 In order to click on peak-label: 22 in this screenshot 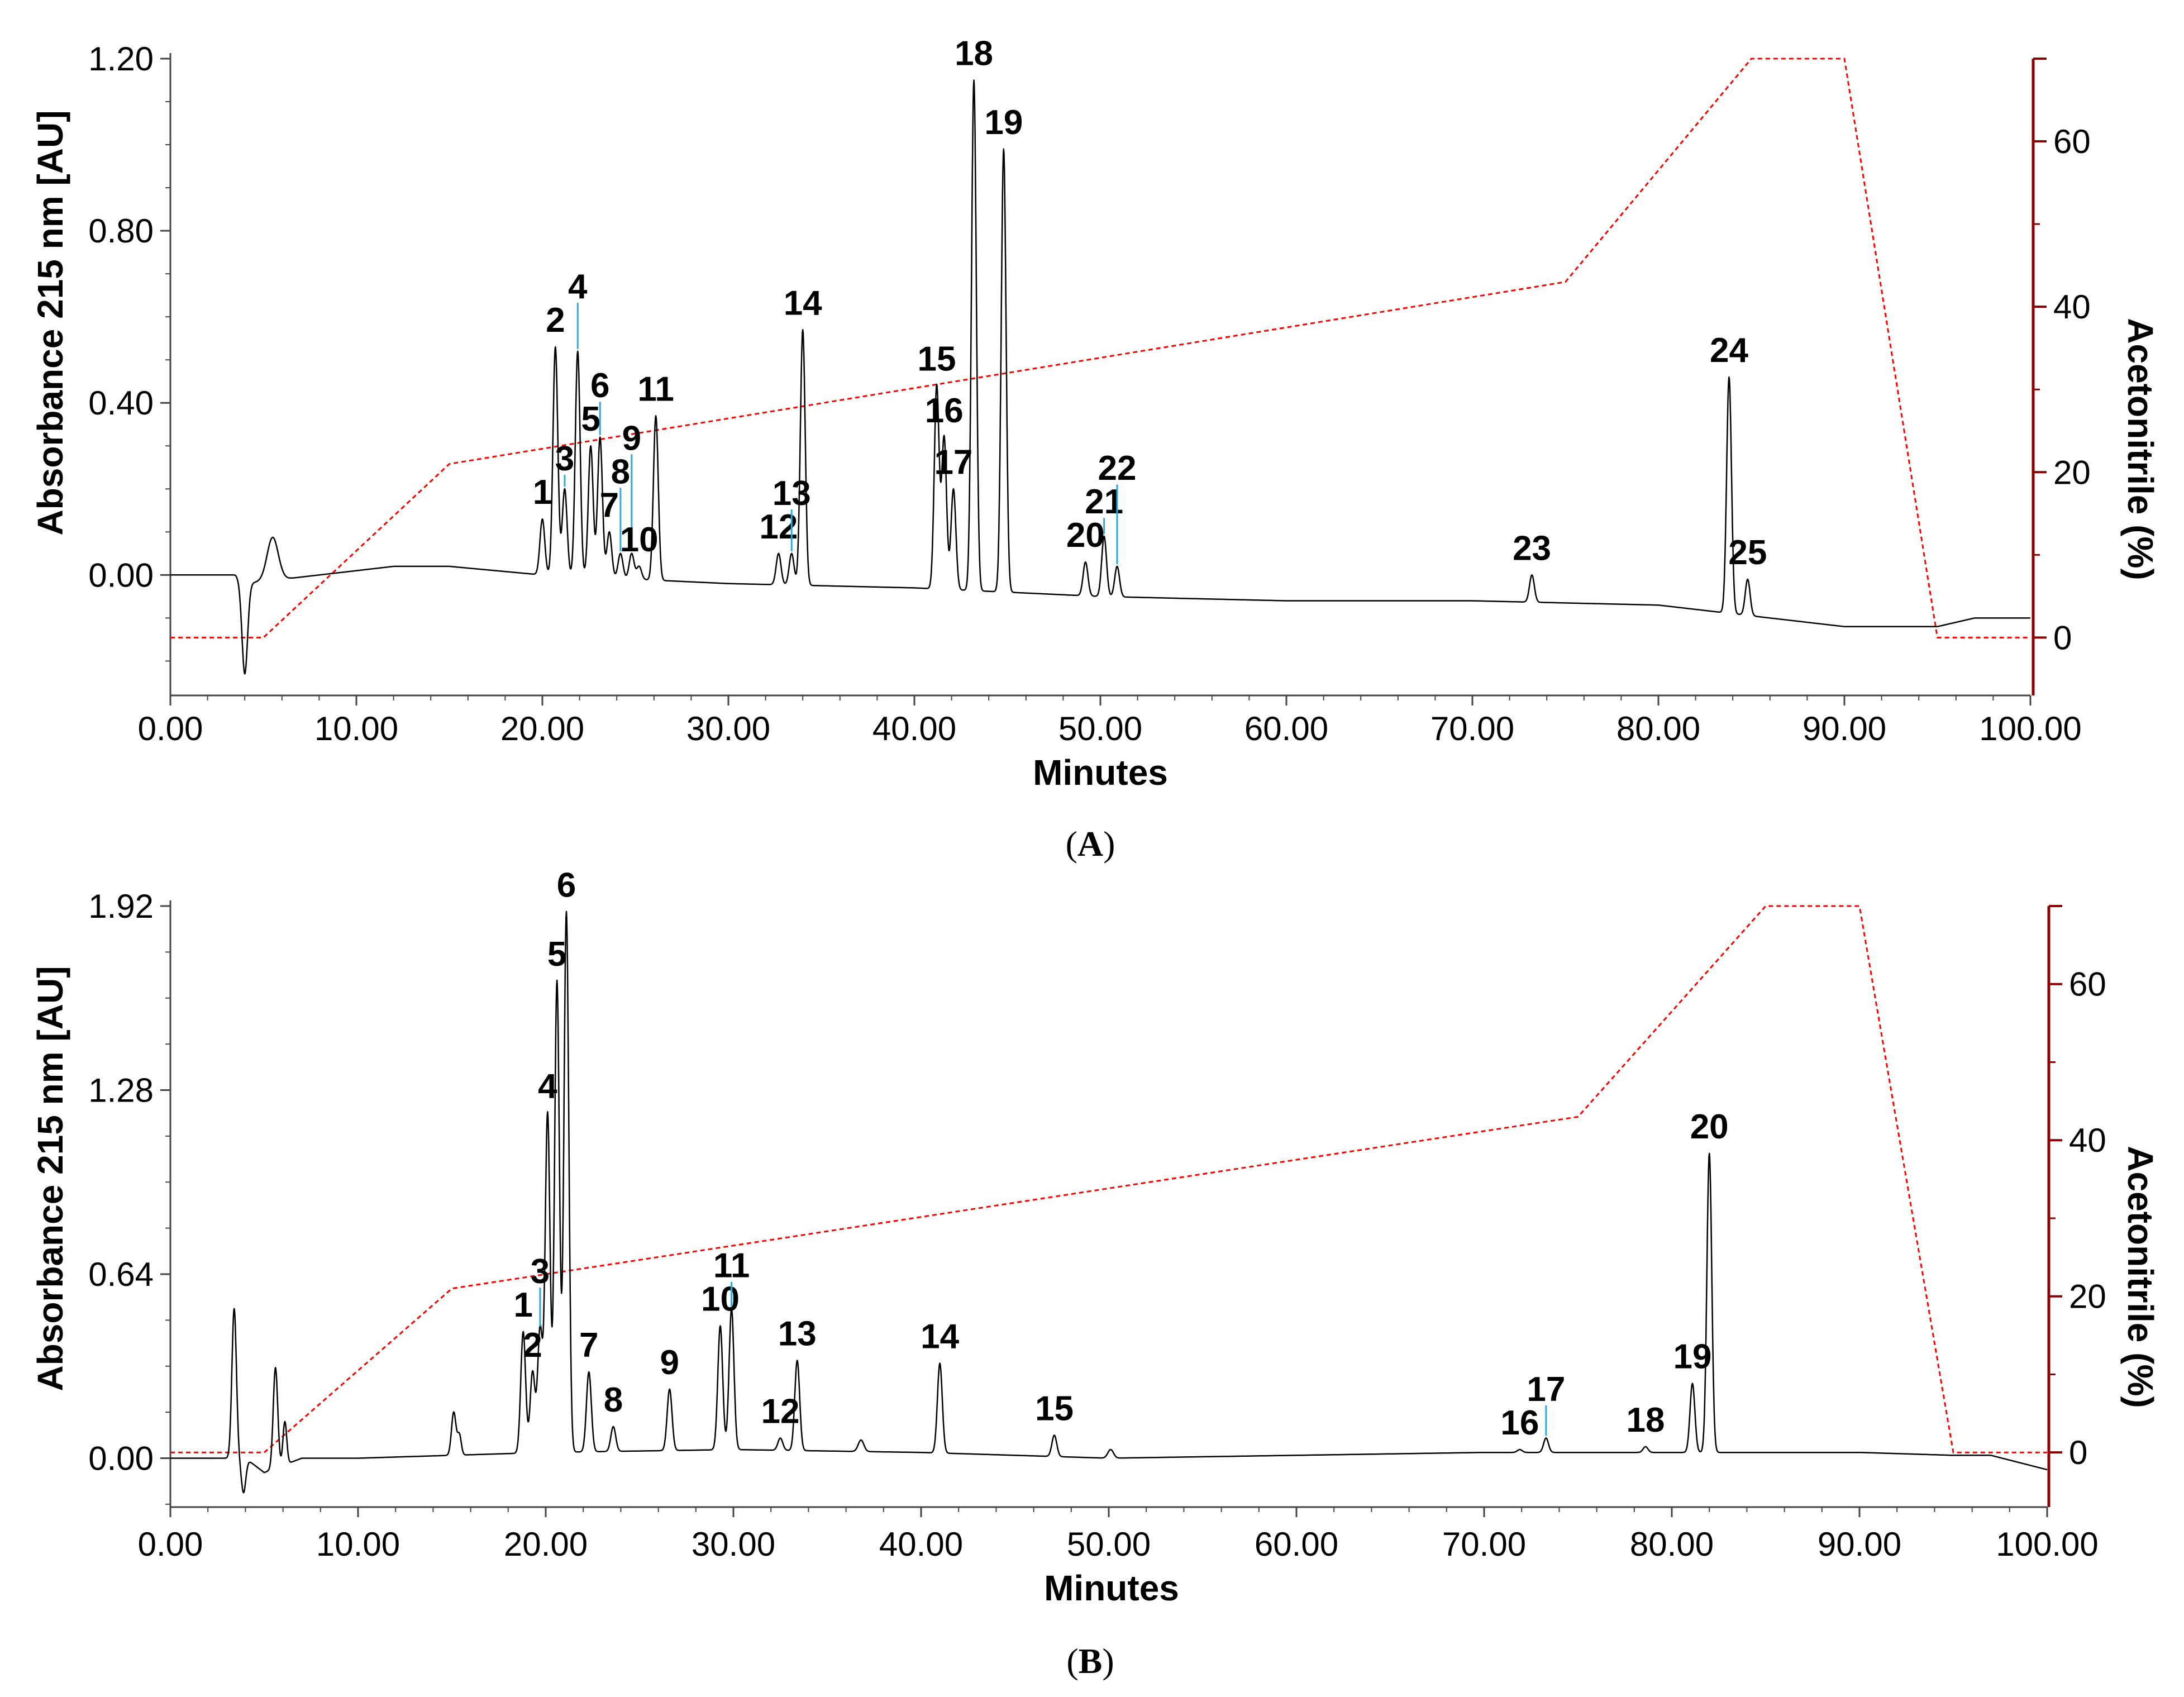, I will do `click(1117, 468)`.